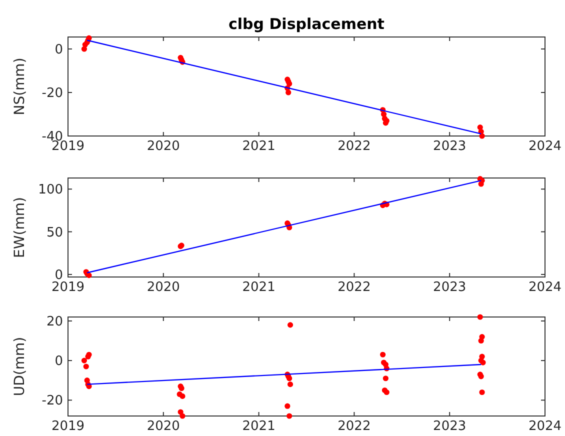 The height and width of the screenshot is (436, 565). I want to click on y-tick-label: 100, so click(50, 190).